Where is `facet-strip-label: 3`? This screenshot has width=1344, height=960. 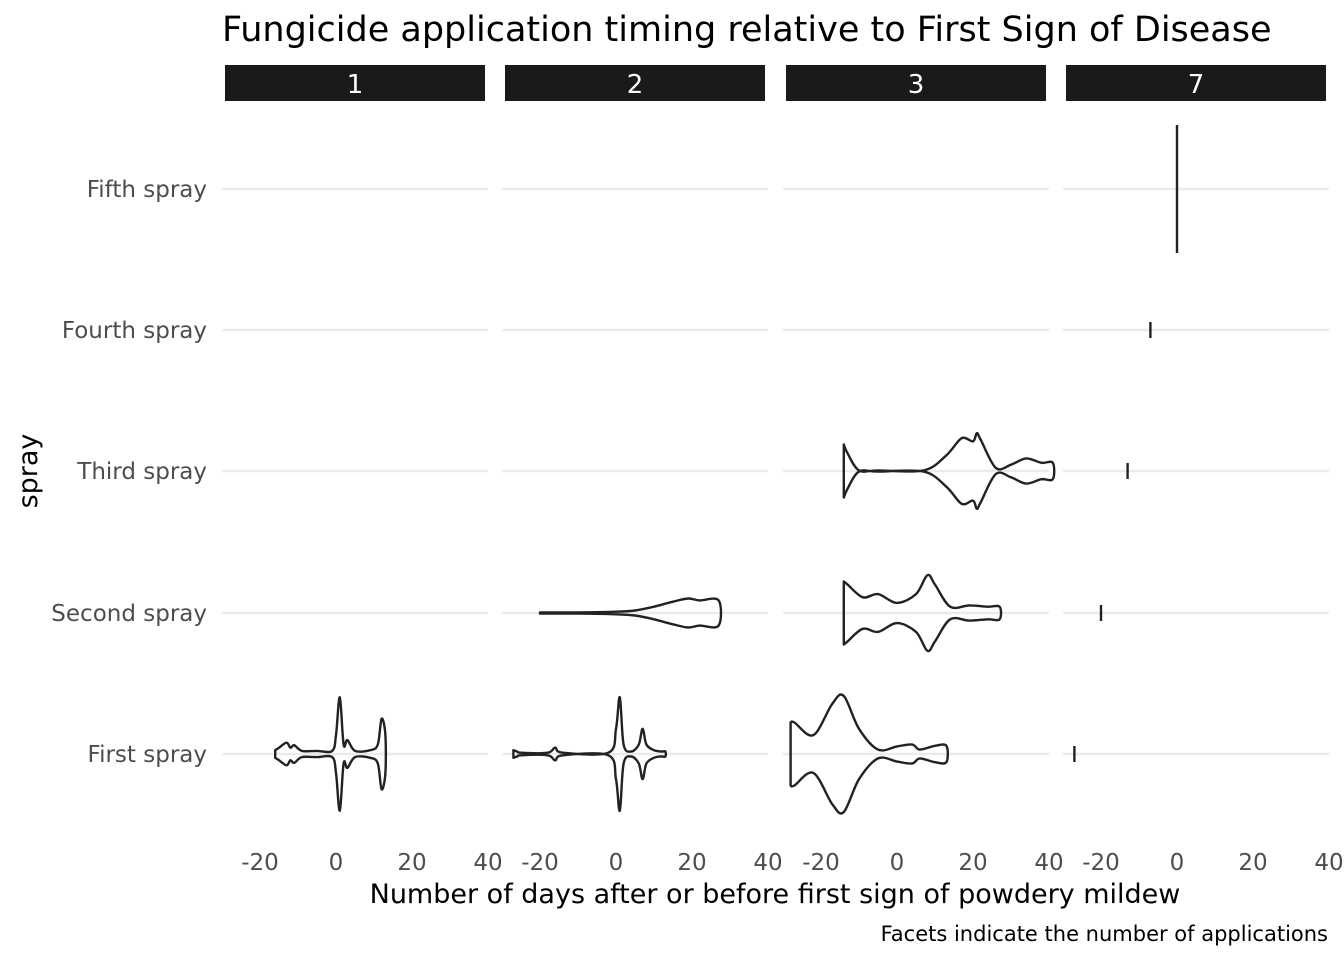 facet-strip-label: 3 is located at coordinates (916, 85).